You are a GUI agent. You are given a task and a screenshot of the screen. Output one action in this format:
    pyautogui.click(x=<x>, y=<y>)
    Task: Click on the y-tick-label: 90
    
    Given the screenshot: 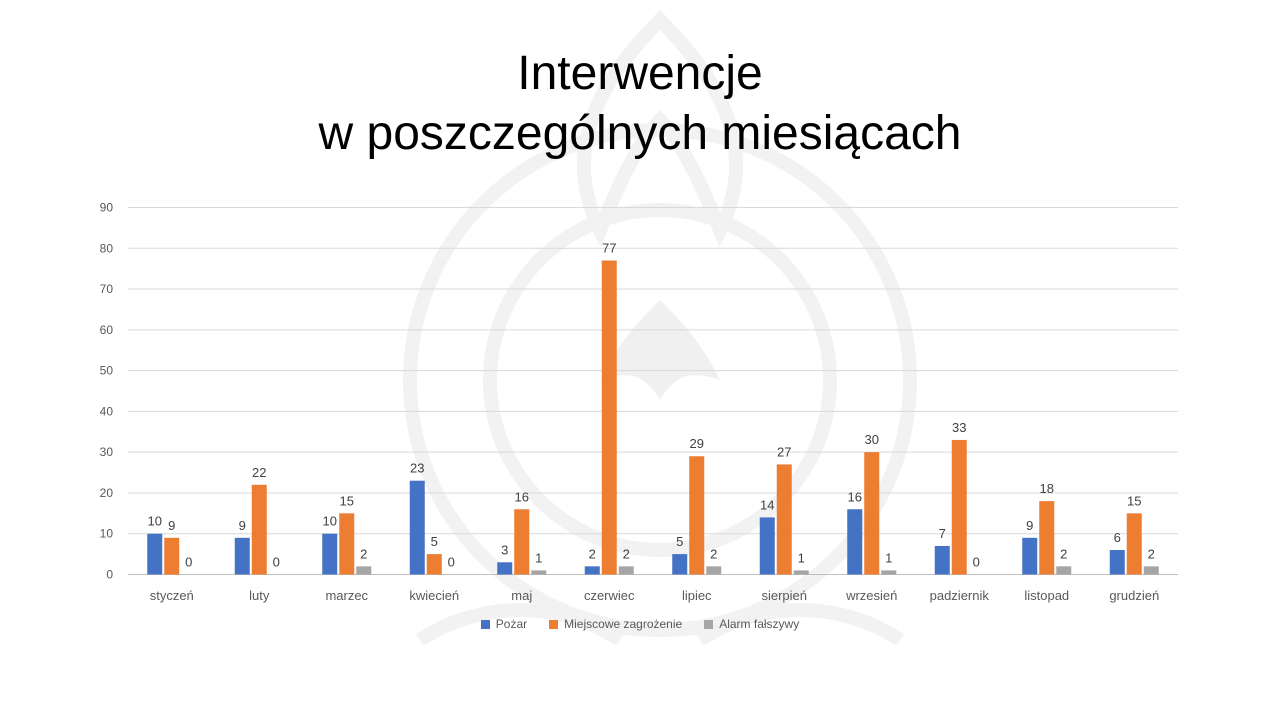 What is the action you would take?
    pyautogui.click(x=107, y=208)
    